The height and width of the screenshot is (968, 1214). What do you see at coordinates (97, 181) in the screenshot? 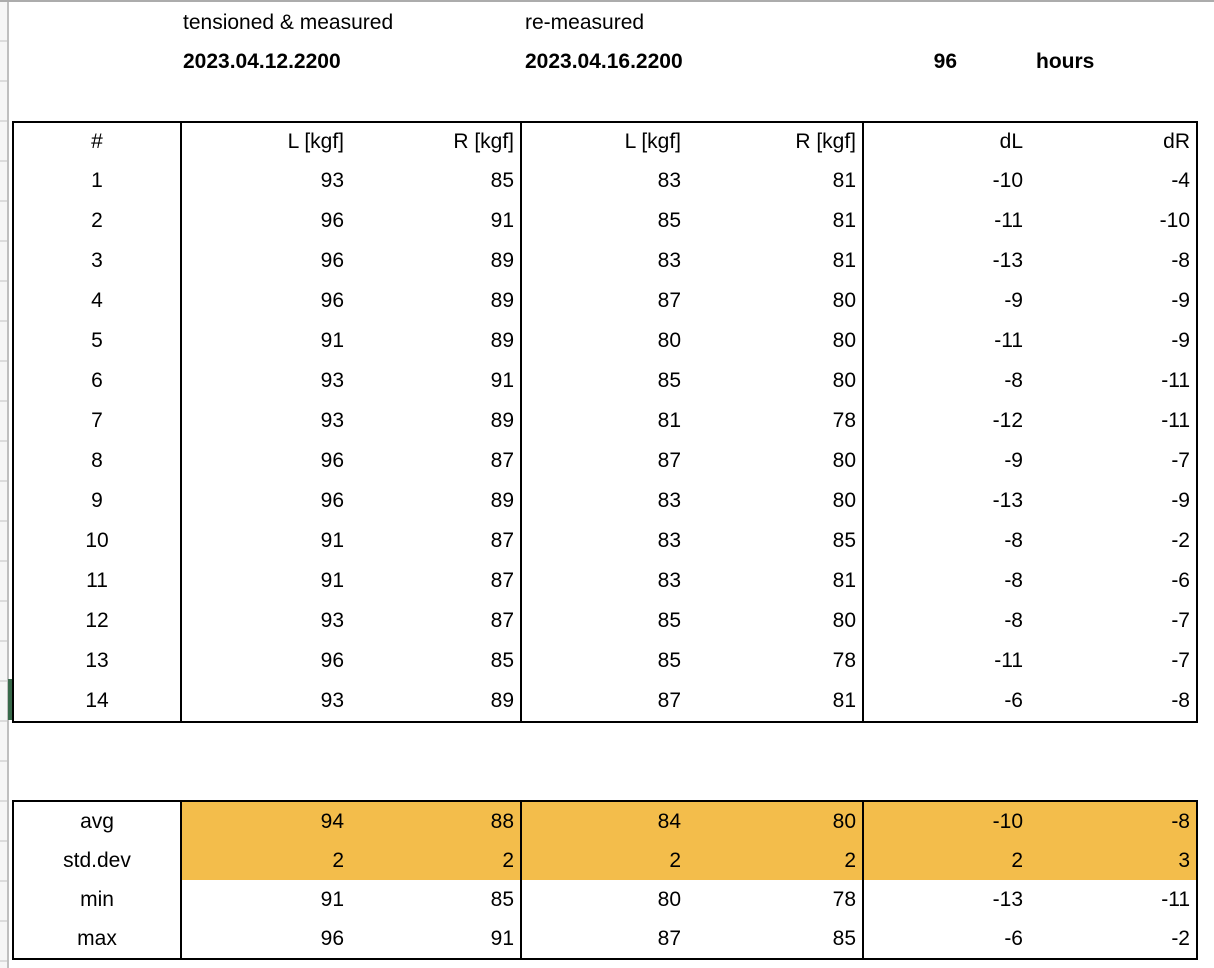
I see `spoke-number-cell: 1` at bounding box center [97, 181].